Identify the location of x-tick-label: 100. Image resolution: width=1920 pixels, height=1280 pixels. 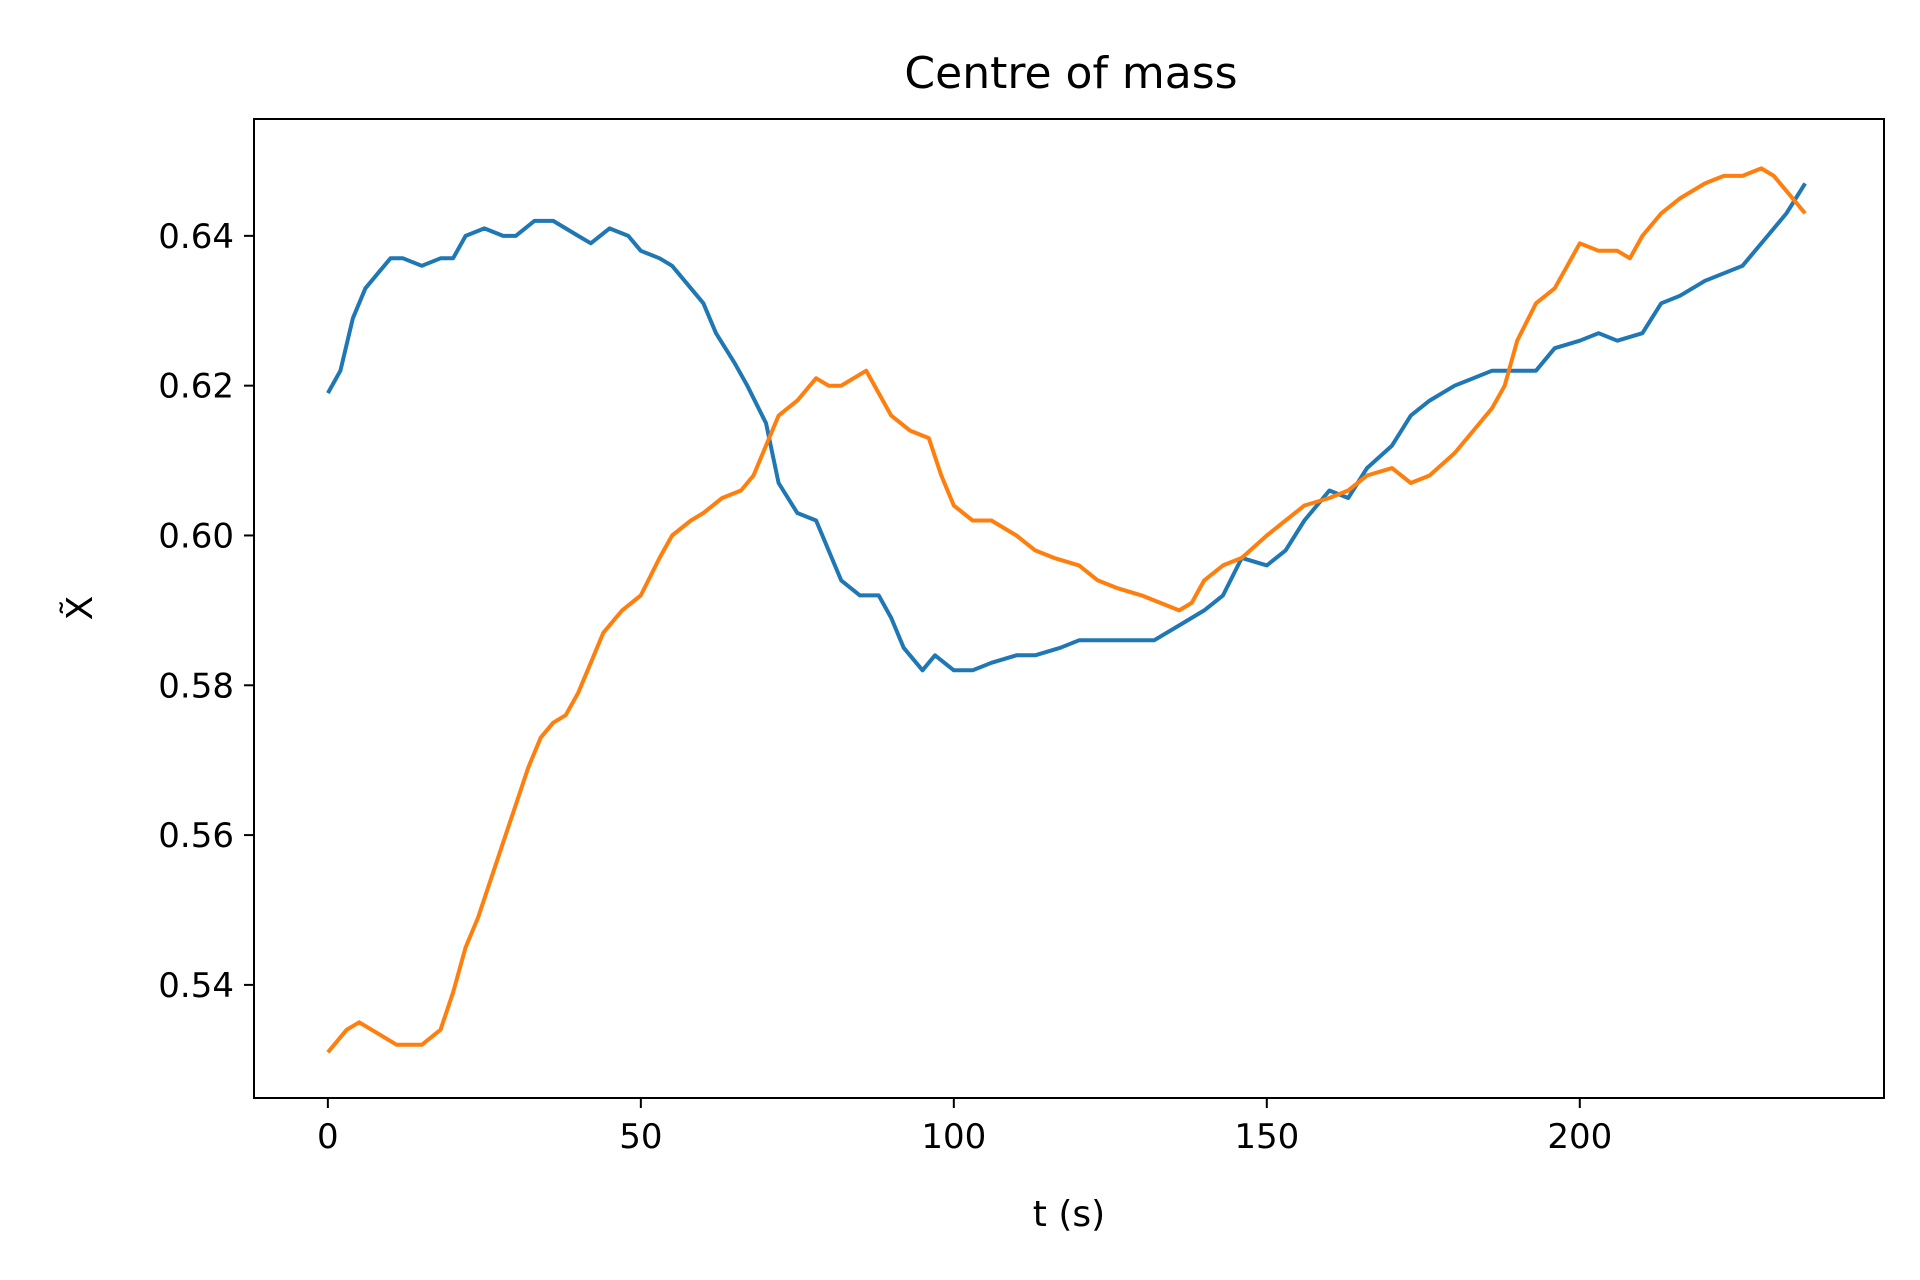
(953, 1137).